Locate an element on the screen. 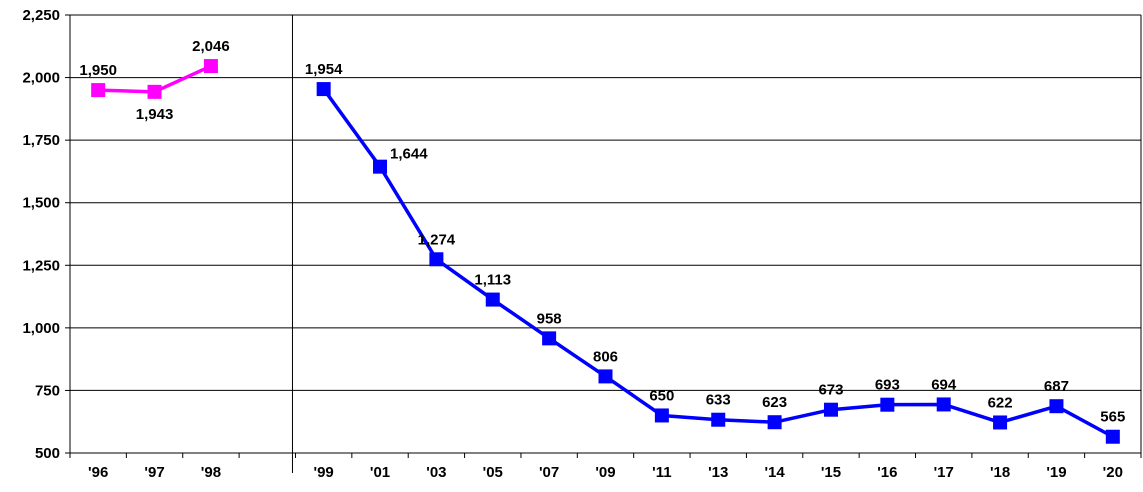 The image size is (1143, 492). y-tick-label: 750 is located at coordinates (47, 390).